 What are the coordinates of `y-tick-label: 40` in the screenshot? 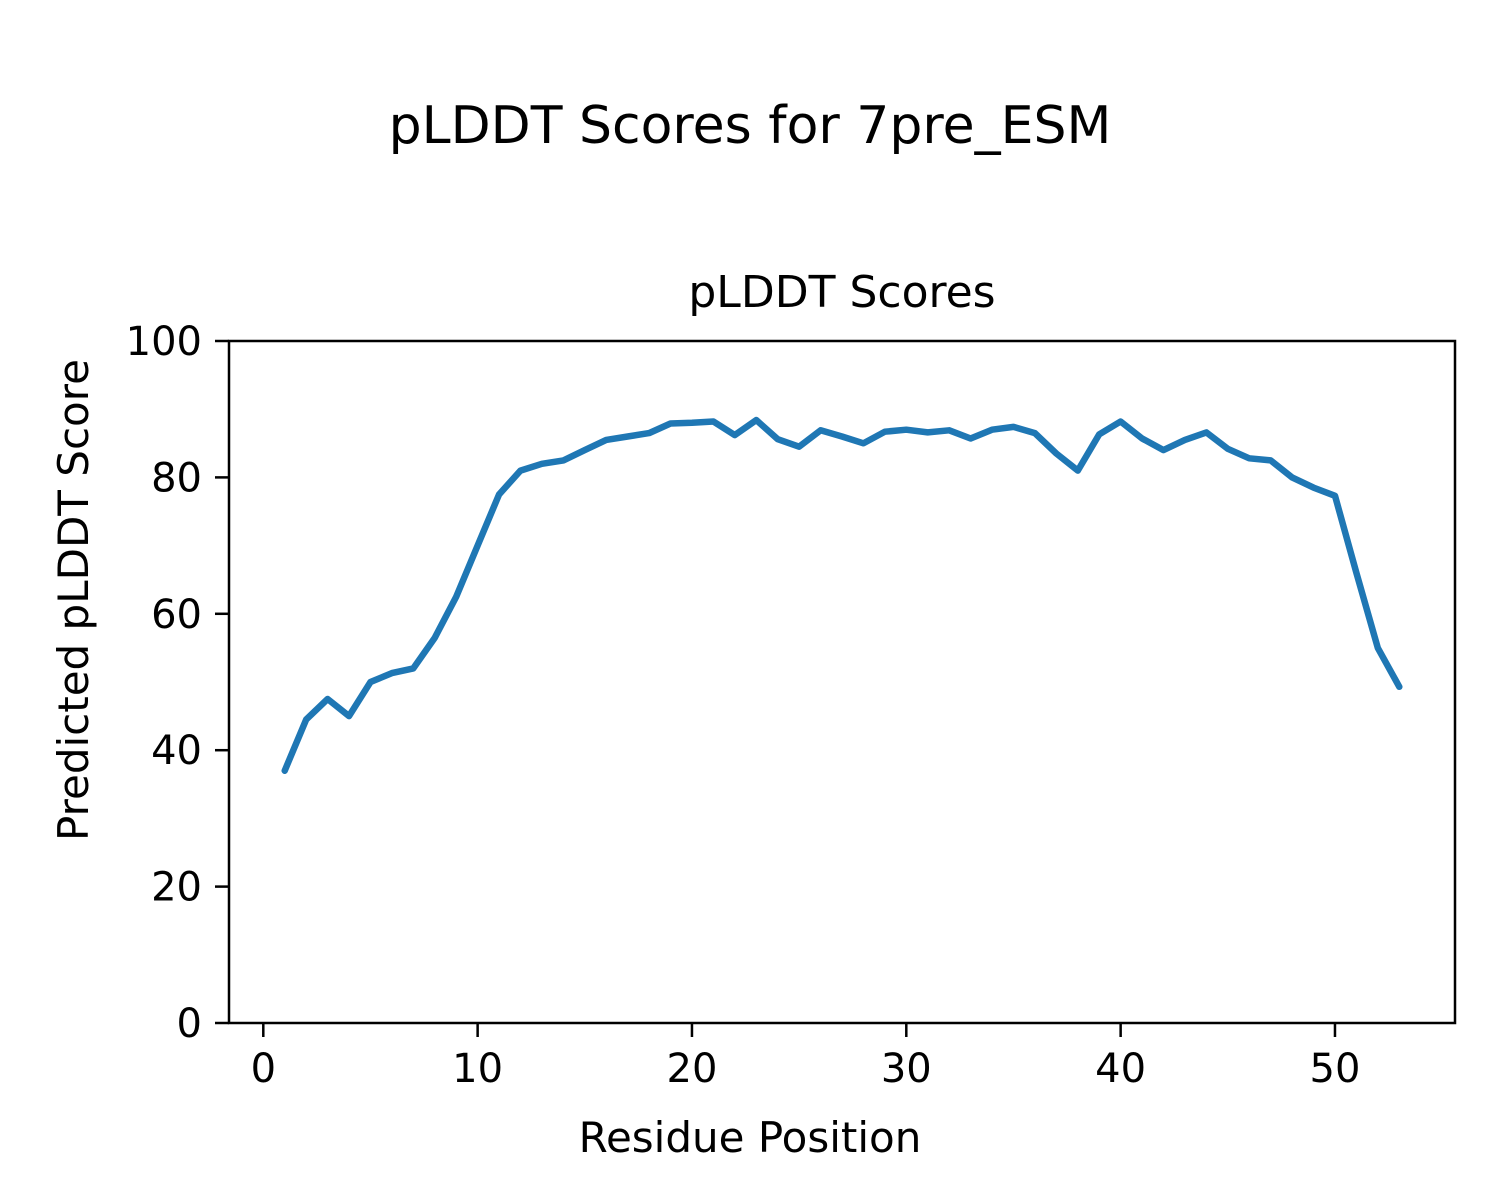 It's located at (176, 751).